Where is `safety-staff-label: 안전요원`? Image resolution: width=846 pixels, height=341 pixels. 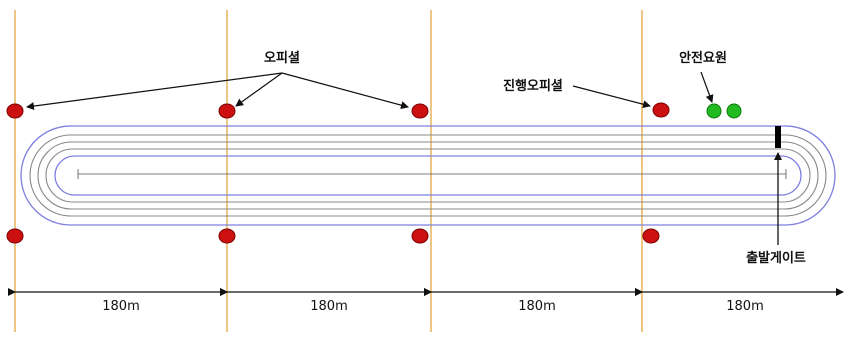 safety-staff-label: 안전요원 is located at coordinates (703, 58).